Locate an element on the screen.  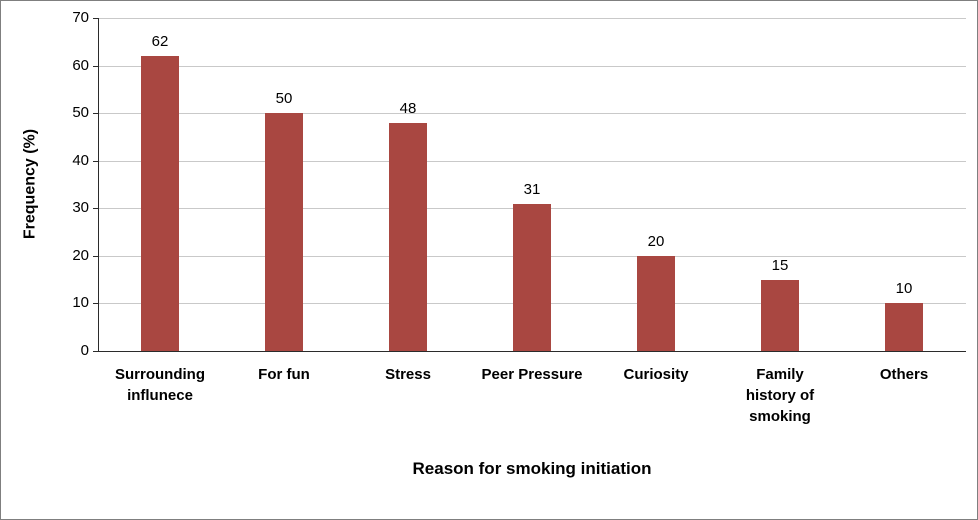
y-tick-label: 20 is located at coordinates (80, 255).